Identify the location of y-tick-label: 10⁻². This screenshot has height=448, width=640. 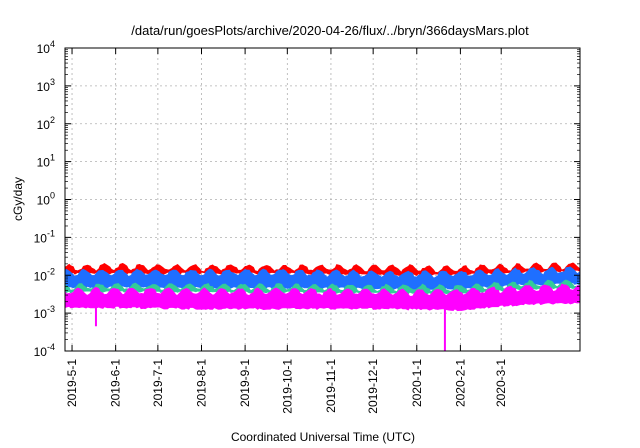
(44, 274).